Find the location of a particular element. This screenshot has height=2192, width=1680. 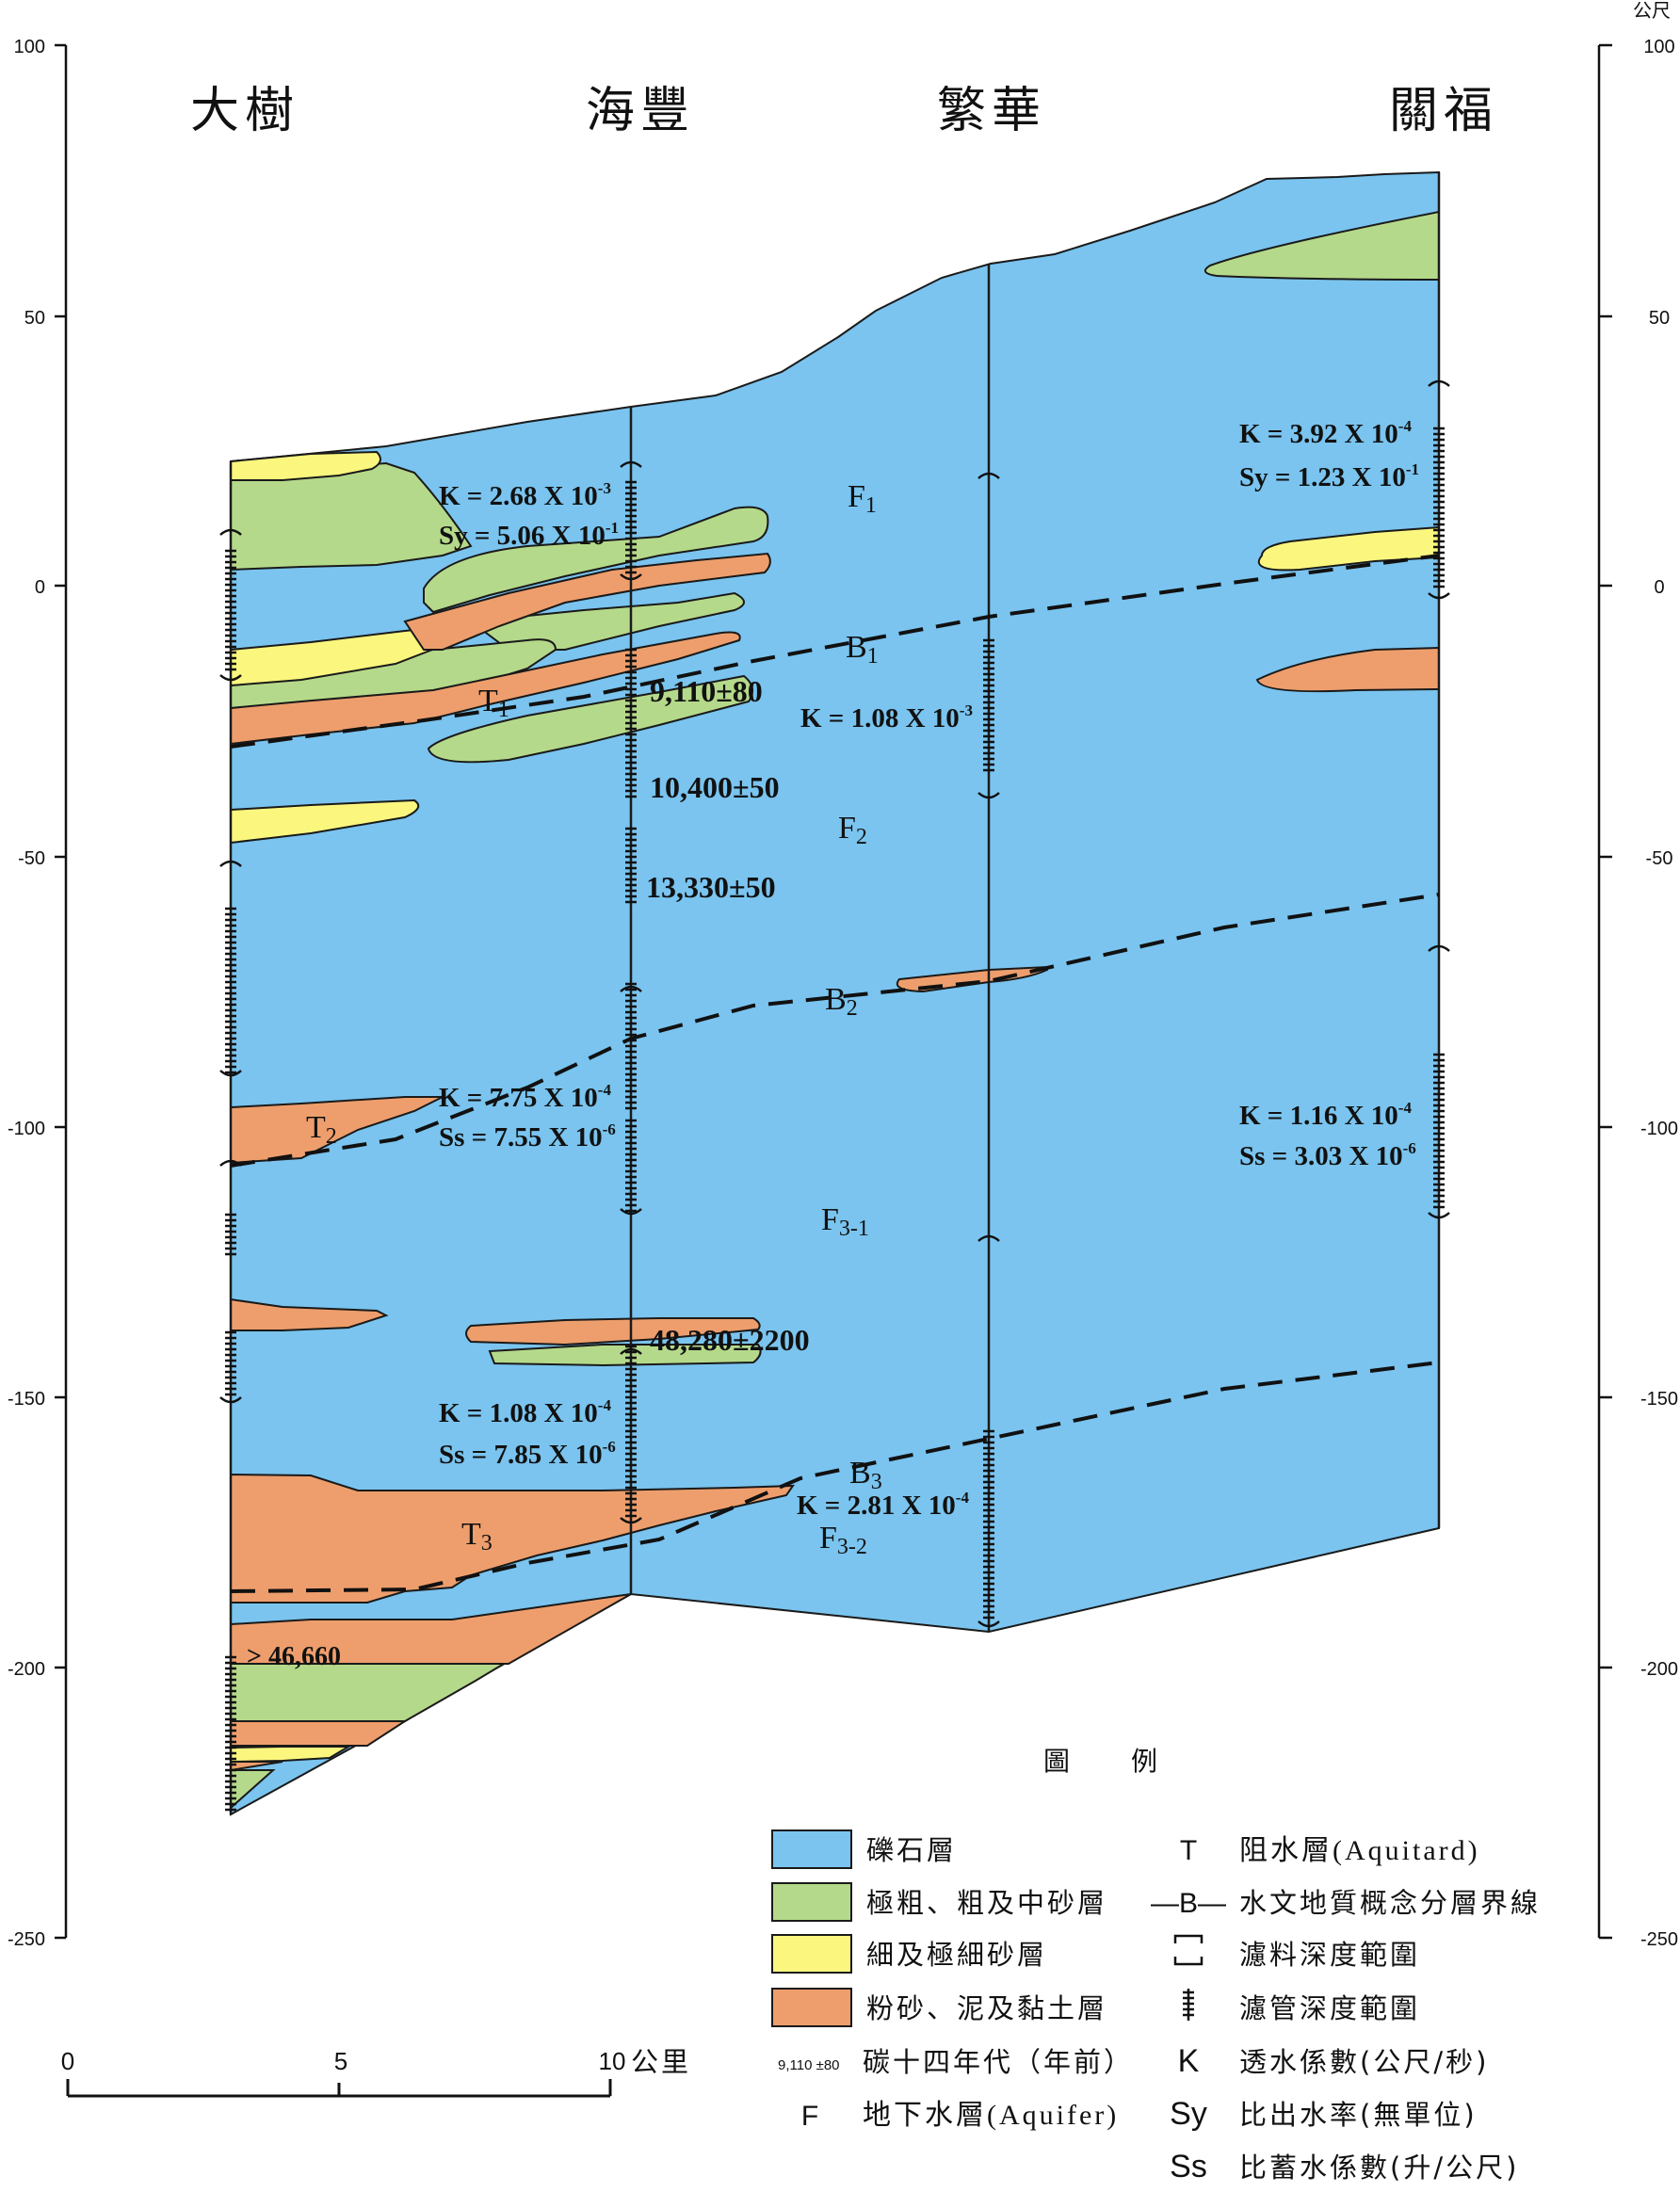

left-tick-label: -100 is located at coordinates (26, 1129).